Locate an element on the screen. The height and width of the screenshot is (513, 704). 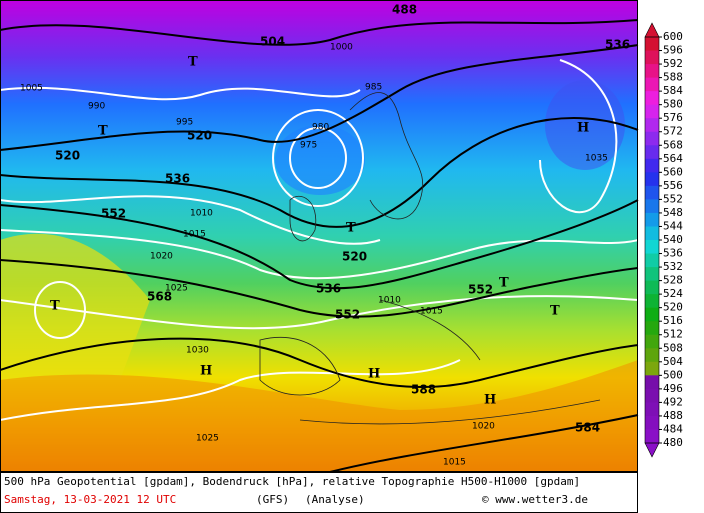
legend-label: 524 is located at coordinates (673, 293).